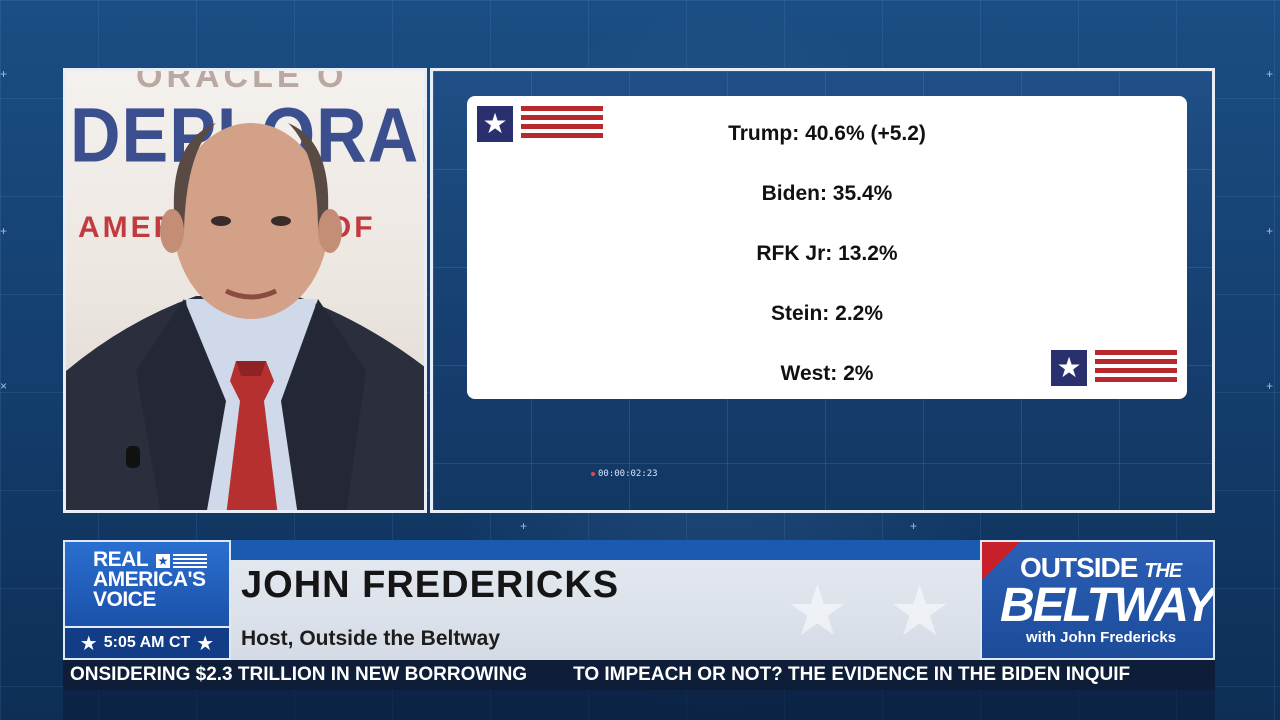  Describe the element at coordinates (242, 81) in the screenshot. I see `backdrop-top-text: ORACLE O` at that location.